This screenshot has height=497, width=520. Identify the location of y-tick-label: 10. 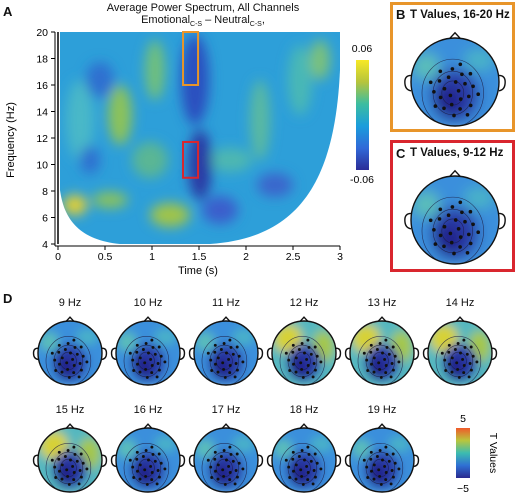
(42, 166).